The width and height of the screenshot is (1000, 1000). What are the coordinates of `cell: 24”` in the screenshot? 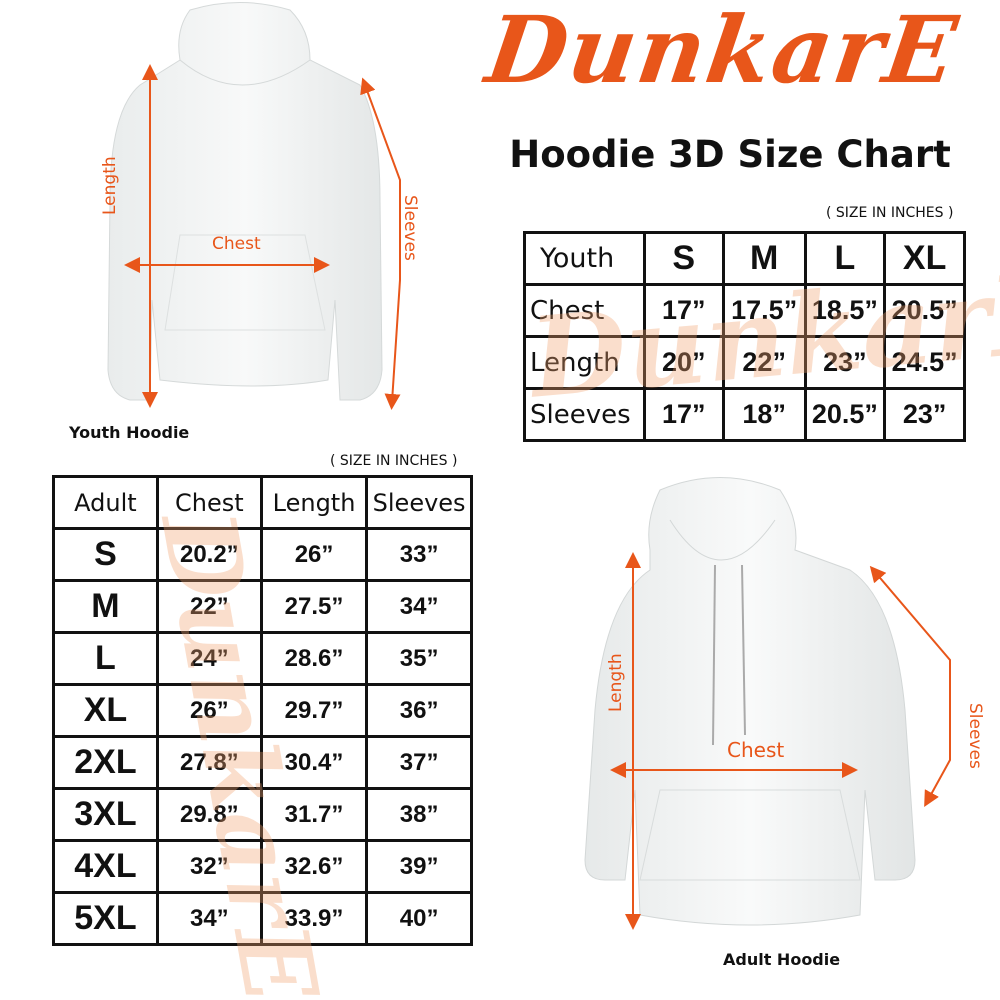 It's located at (209, 658).